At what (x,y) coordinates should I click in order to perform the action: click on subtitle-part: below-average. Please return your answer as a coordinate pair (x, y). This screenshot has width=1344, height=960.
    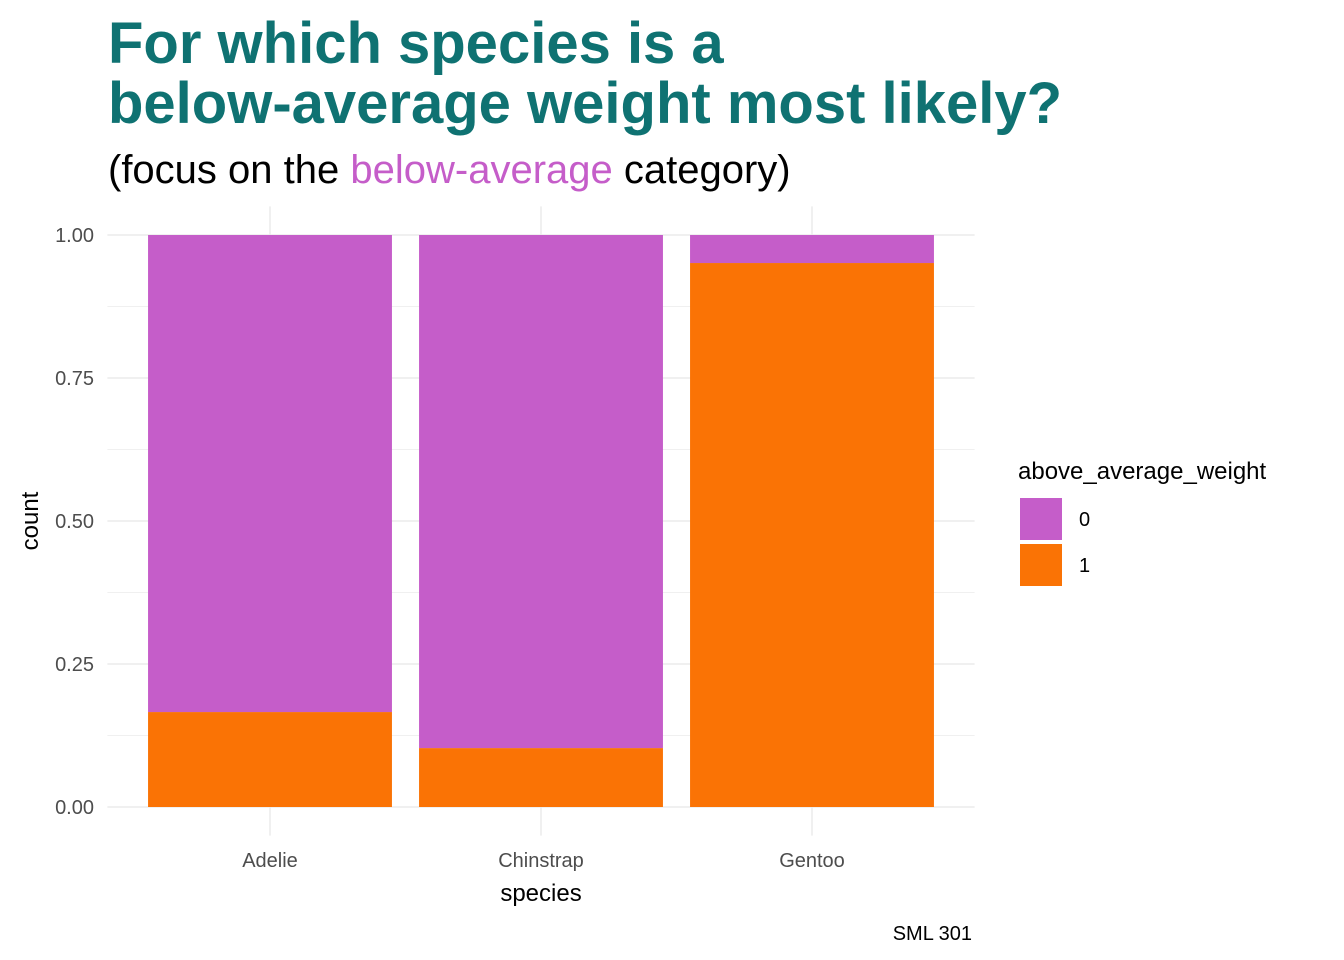
    Looking at the image, I should click on (481, 170).